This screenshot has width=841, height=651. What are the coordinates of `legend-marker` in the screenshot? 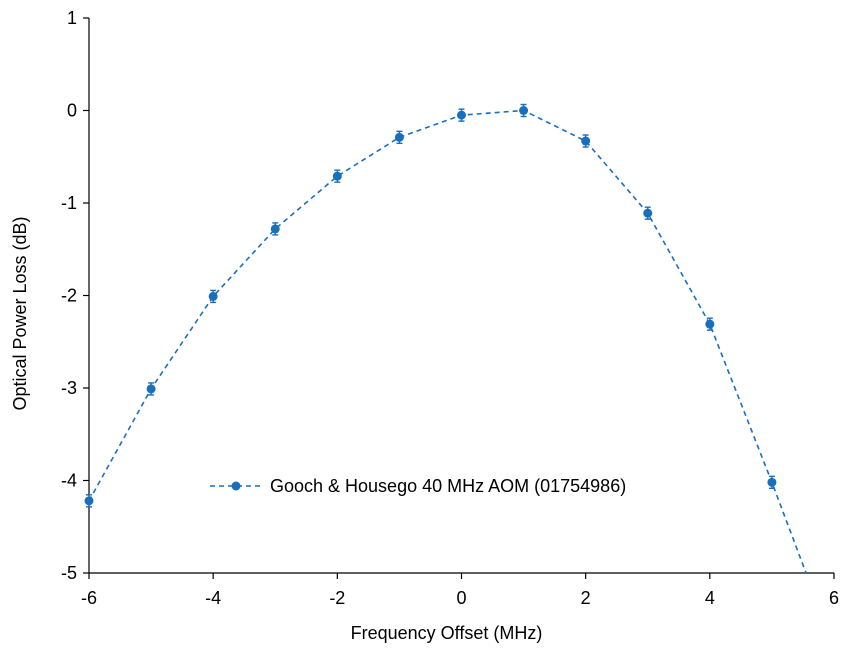 It's located at (236, 486).